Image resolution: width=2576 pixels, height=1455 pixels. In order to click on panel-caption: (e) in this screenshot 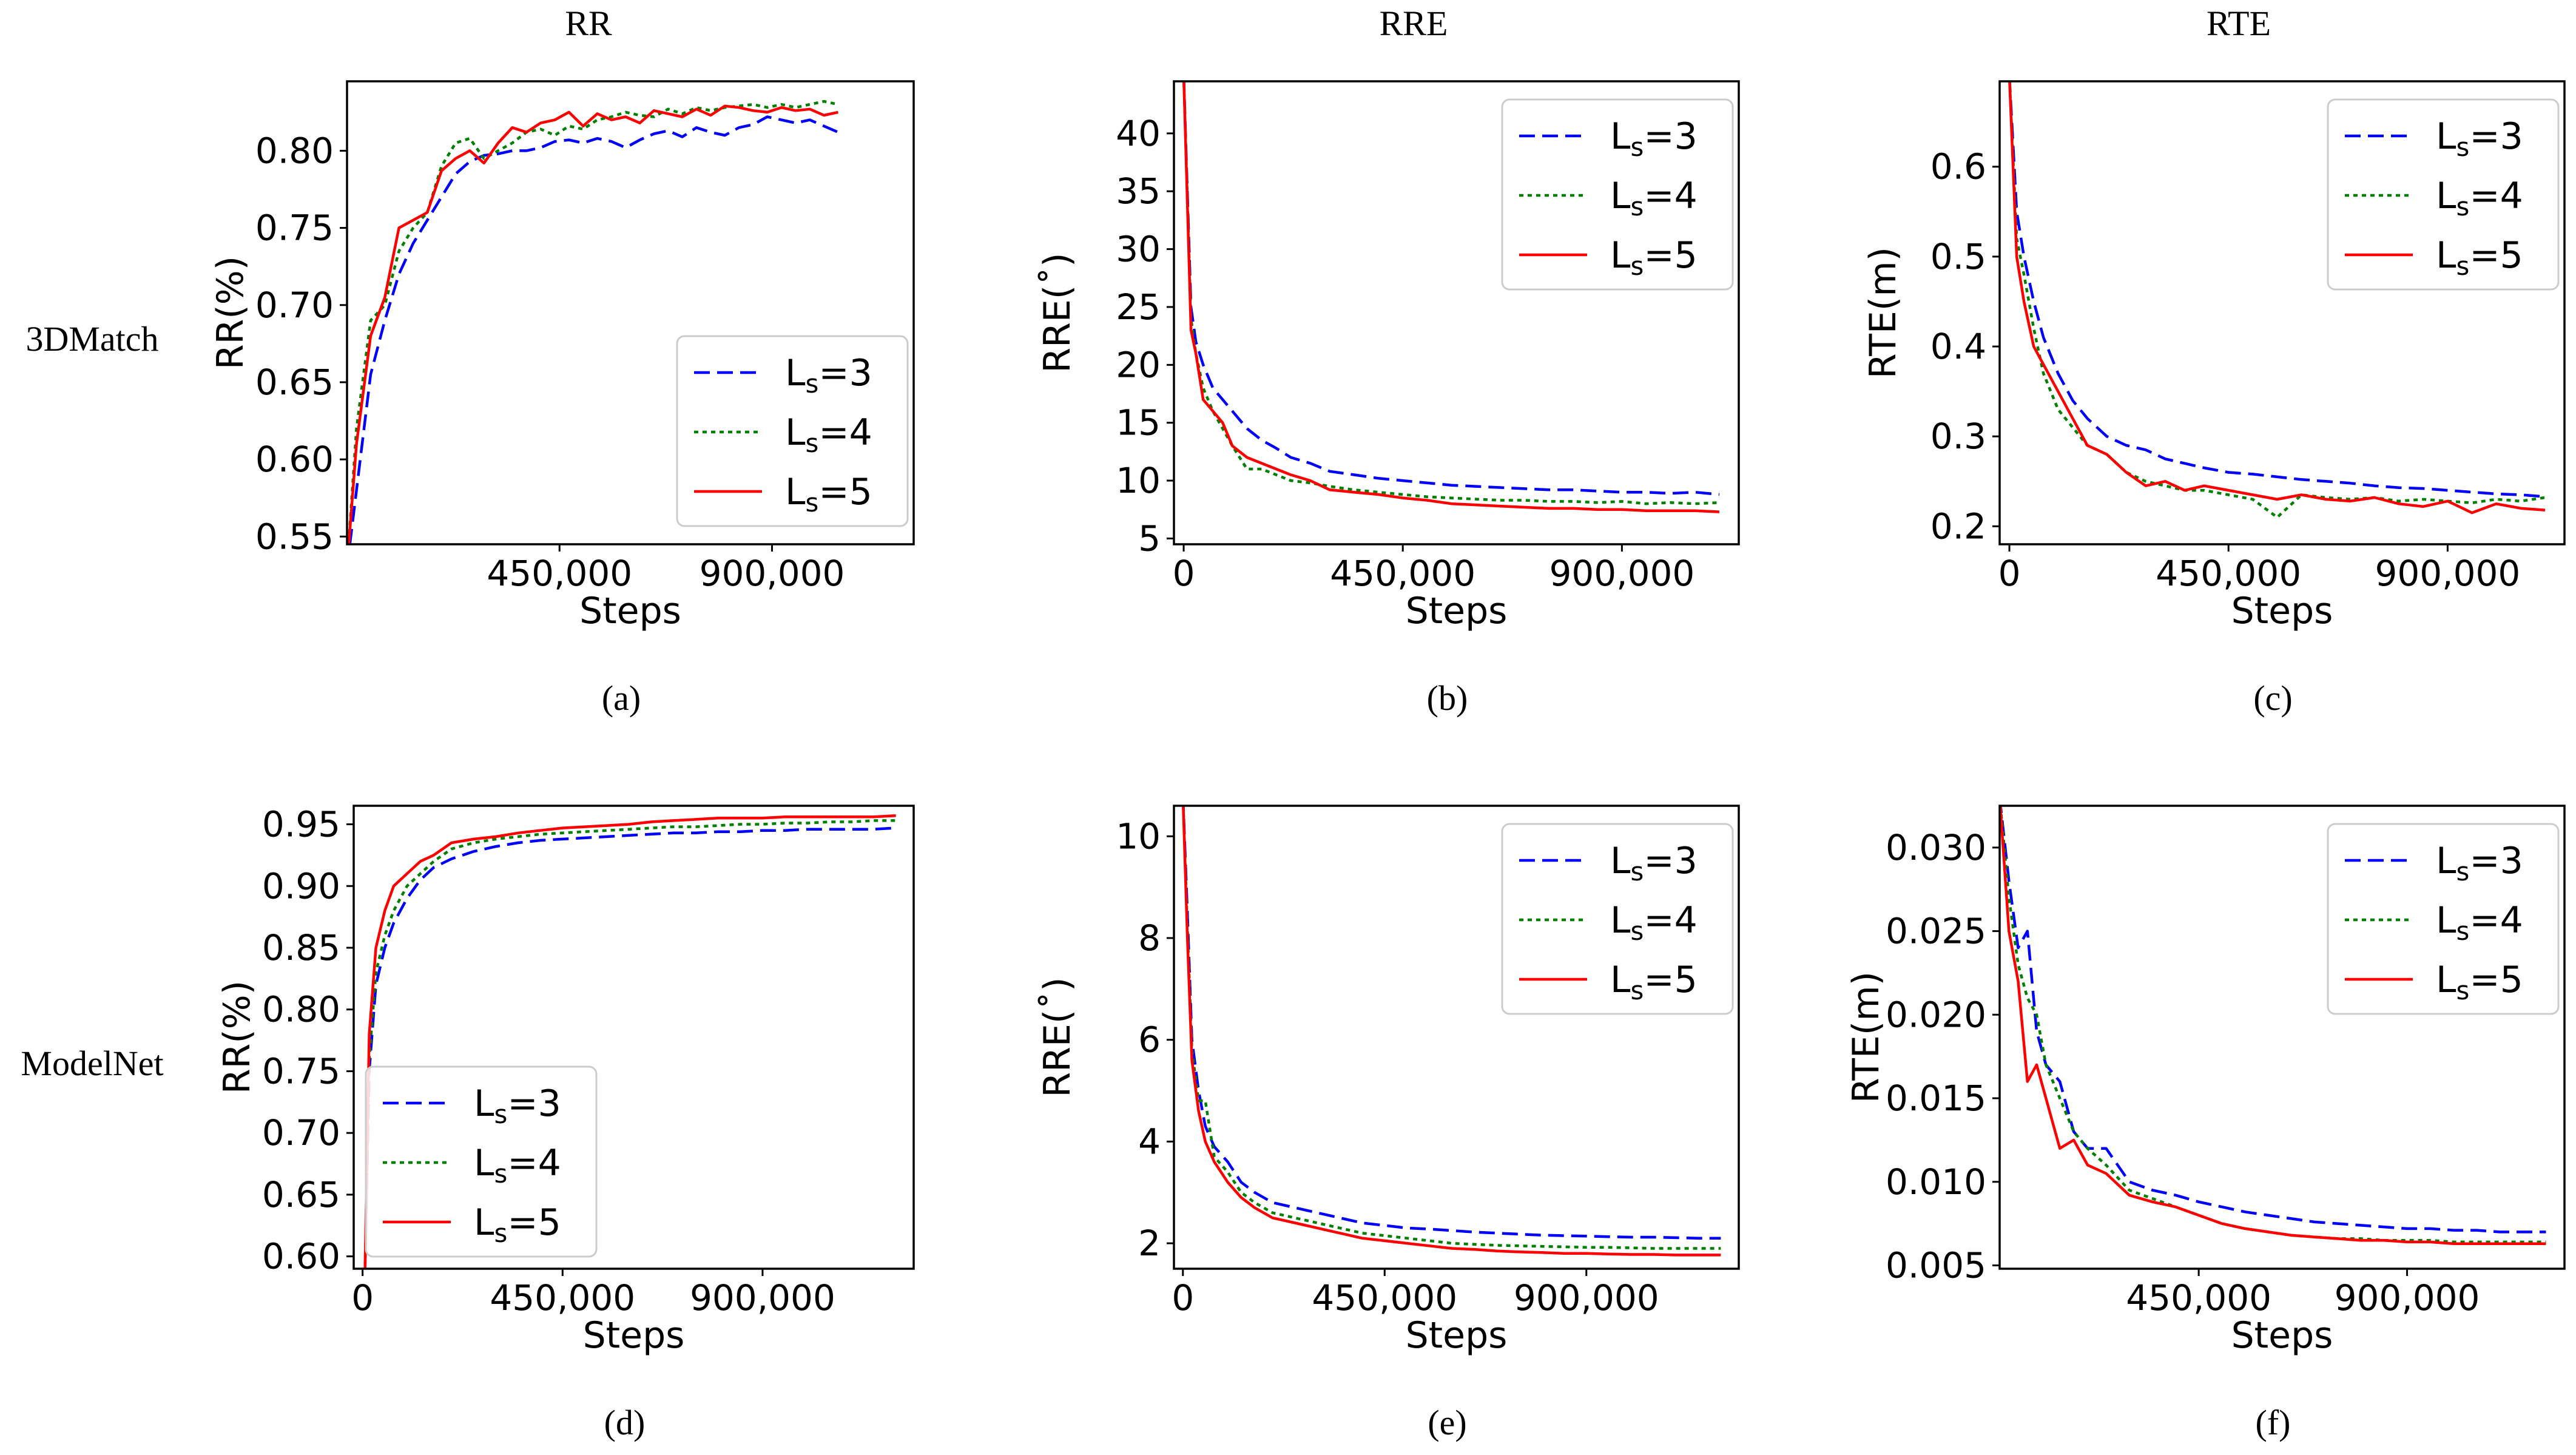, I will do `click(1447, 1422)`.